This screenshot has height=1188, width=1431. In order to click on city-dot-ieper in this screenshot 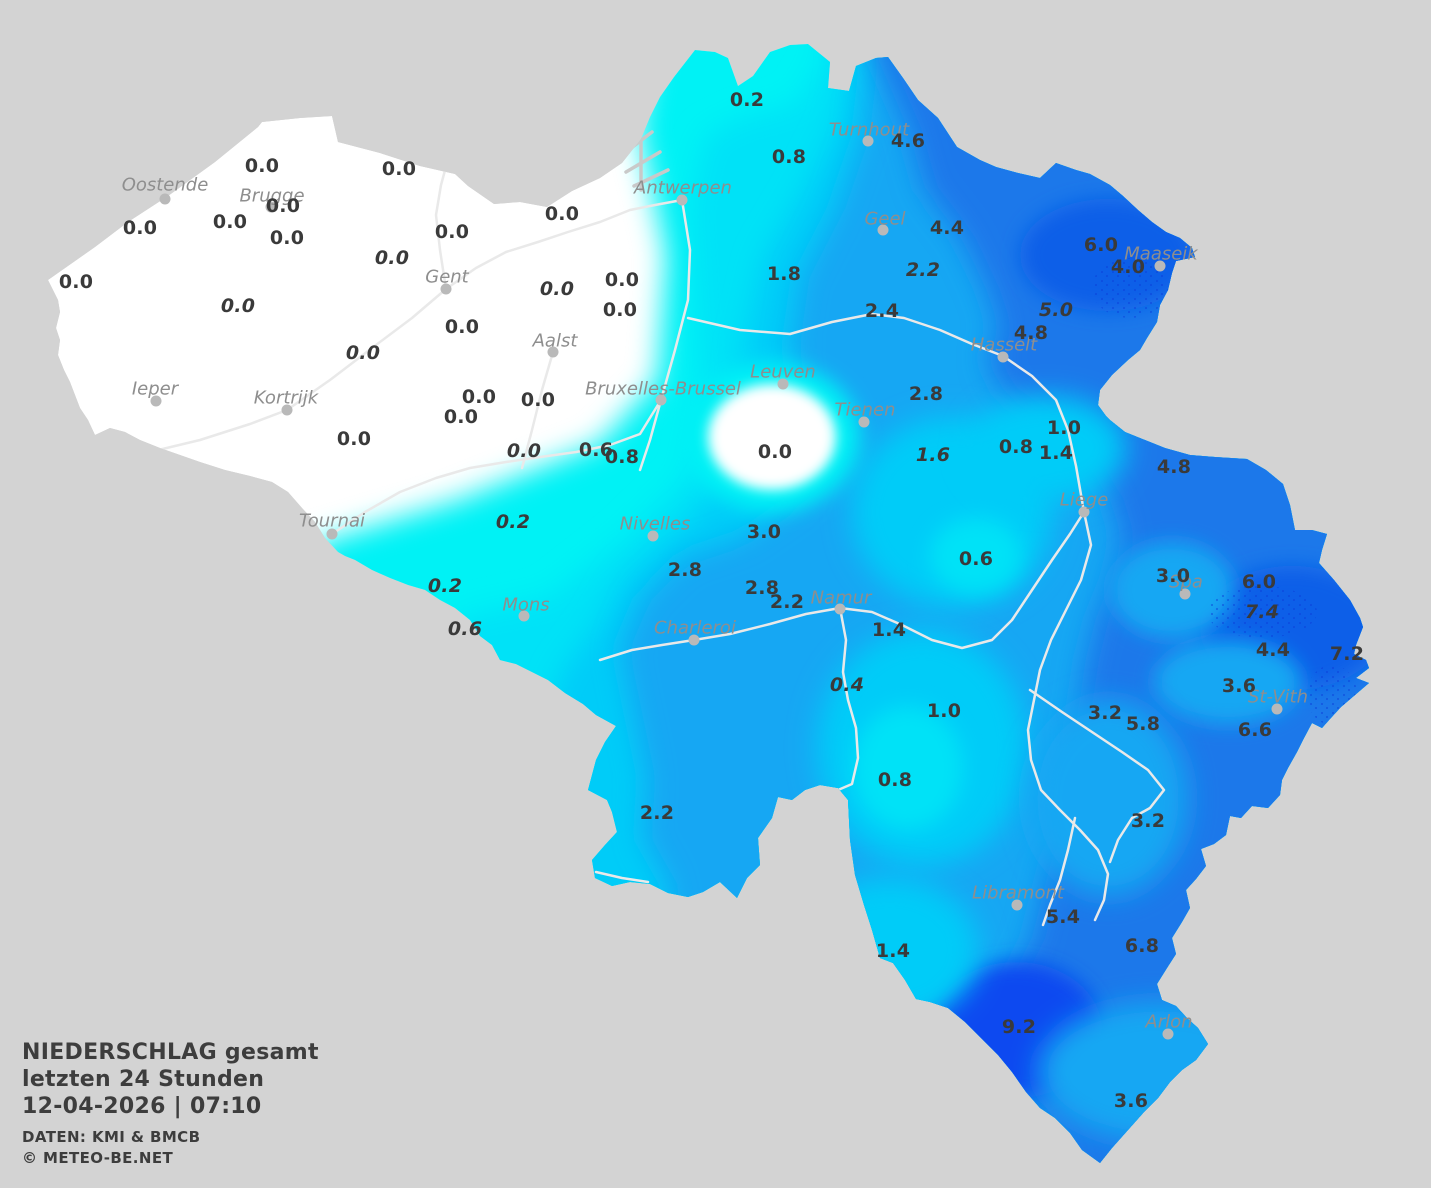, I will do `click(156, 401)`.